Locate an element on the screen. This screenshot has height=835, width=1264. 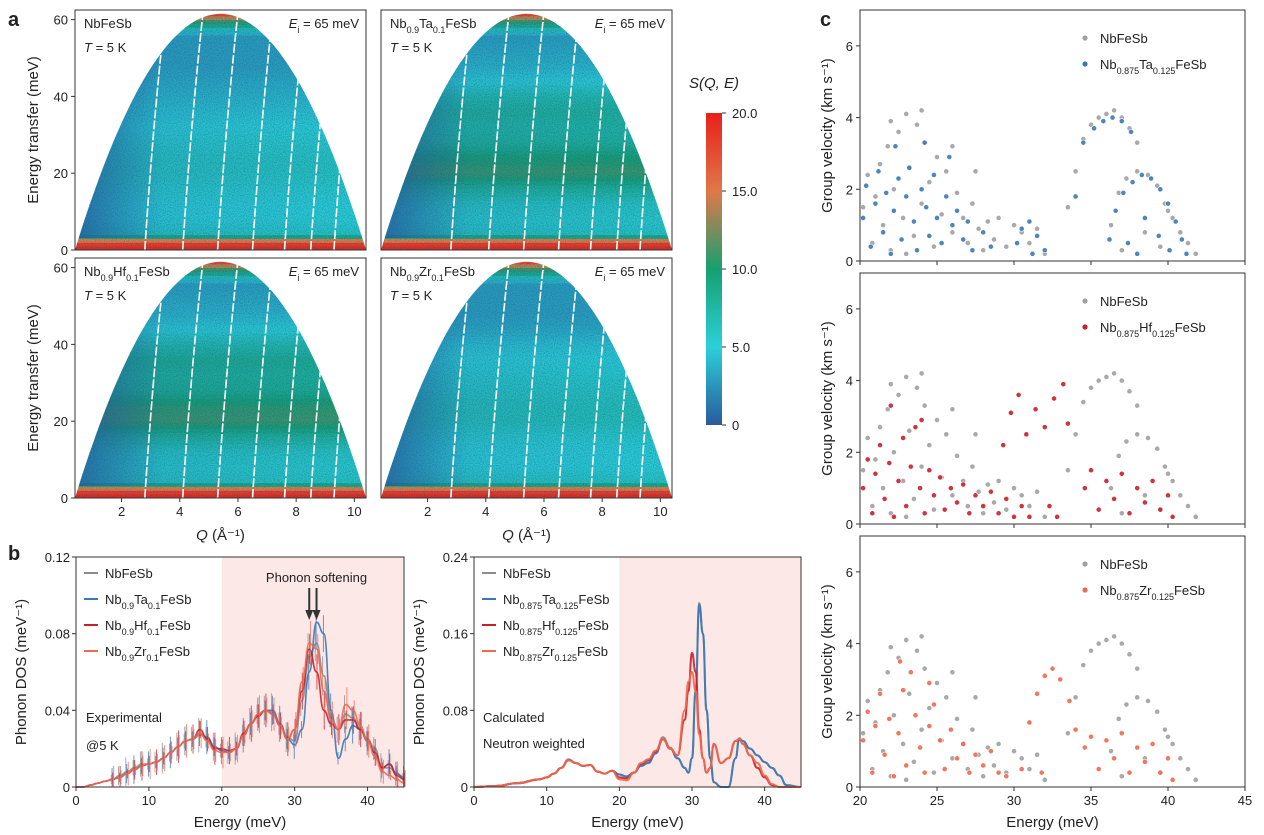
colorbar-tick-label: 10.0 is located at coordinates (744, 269).